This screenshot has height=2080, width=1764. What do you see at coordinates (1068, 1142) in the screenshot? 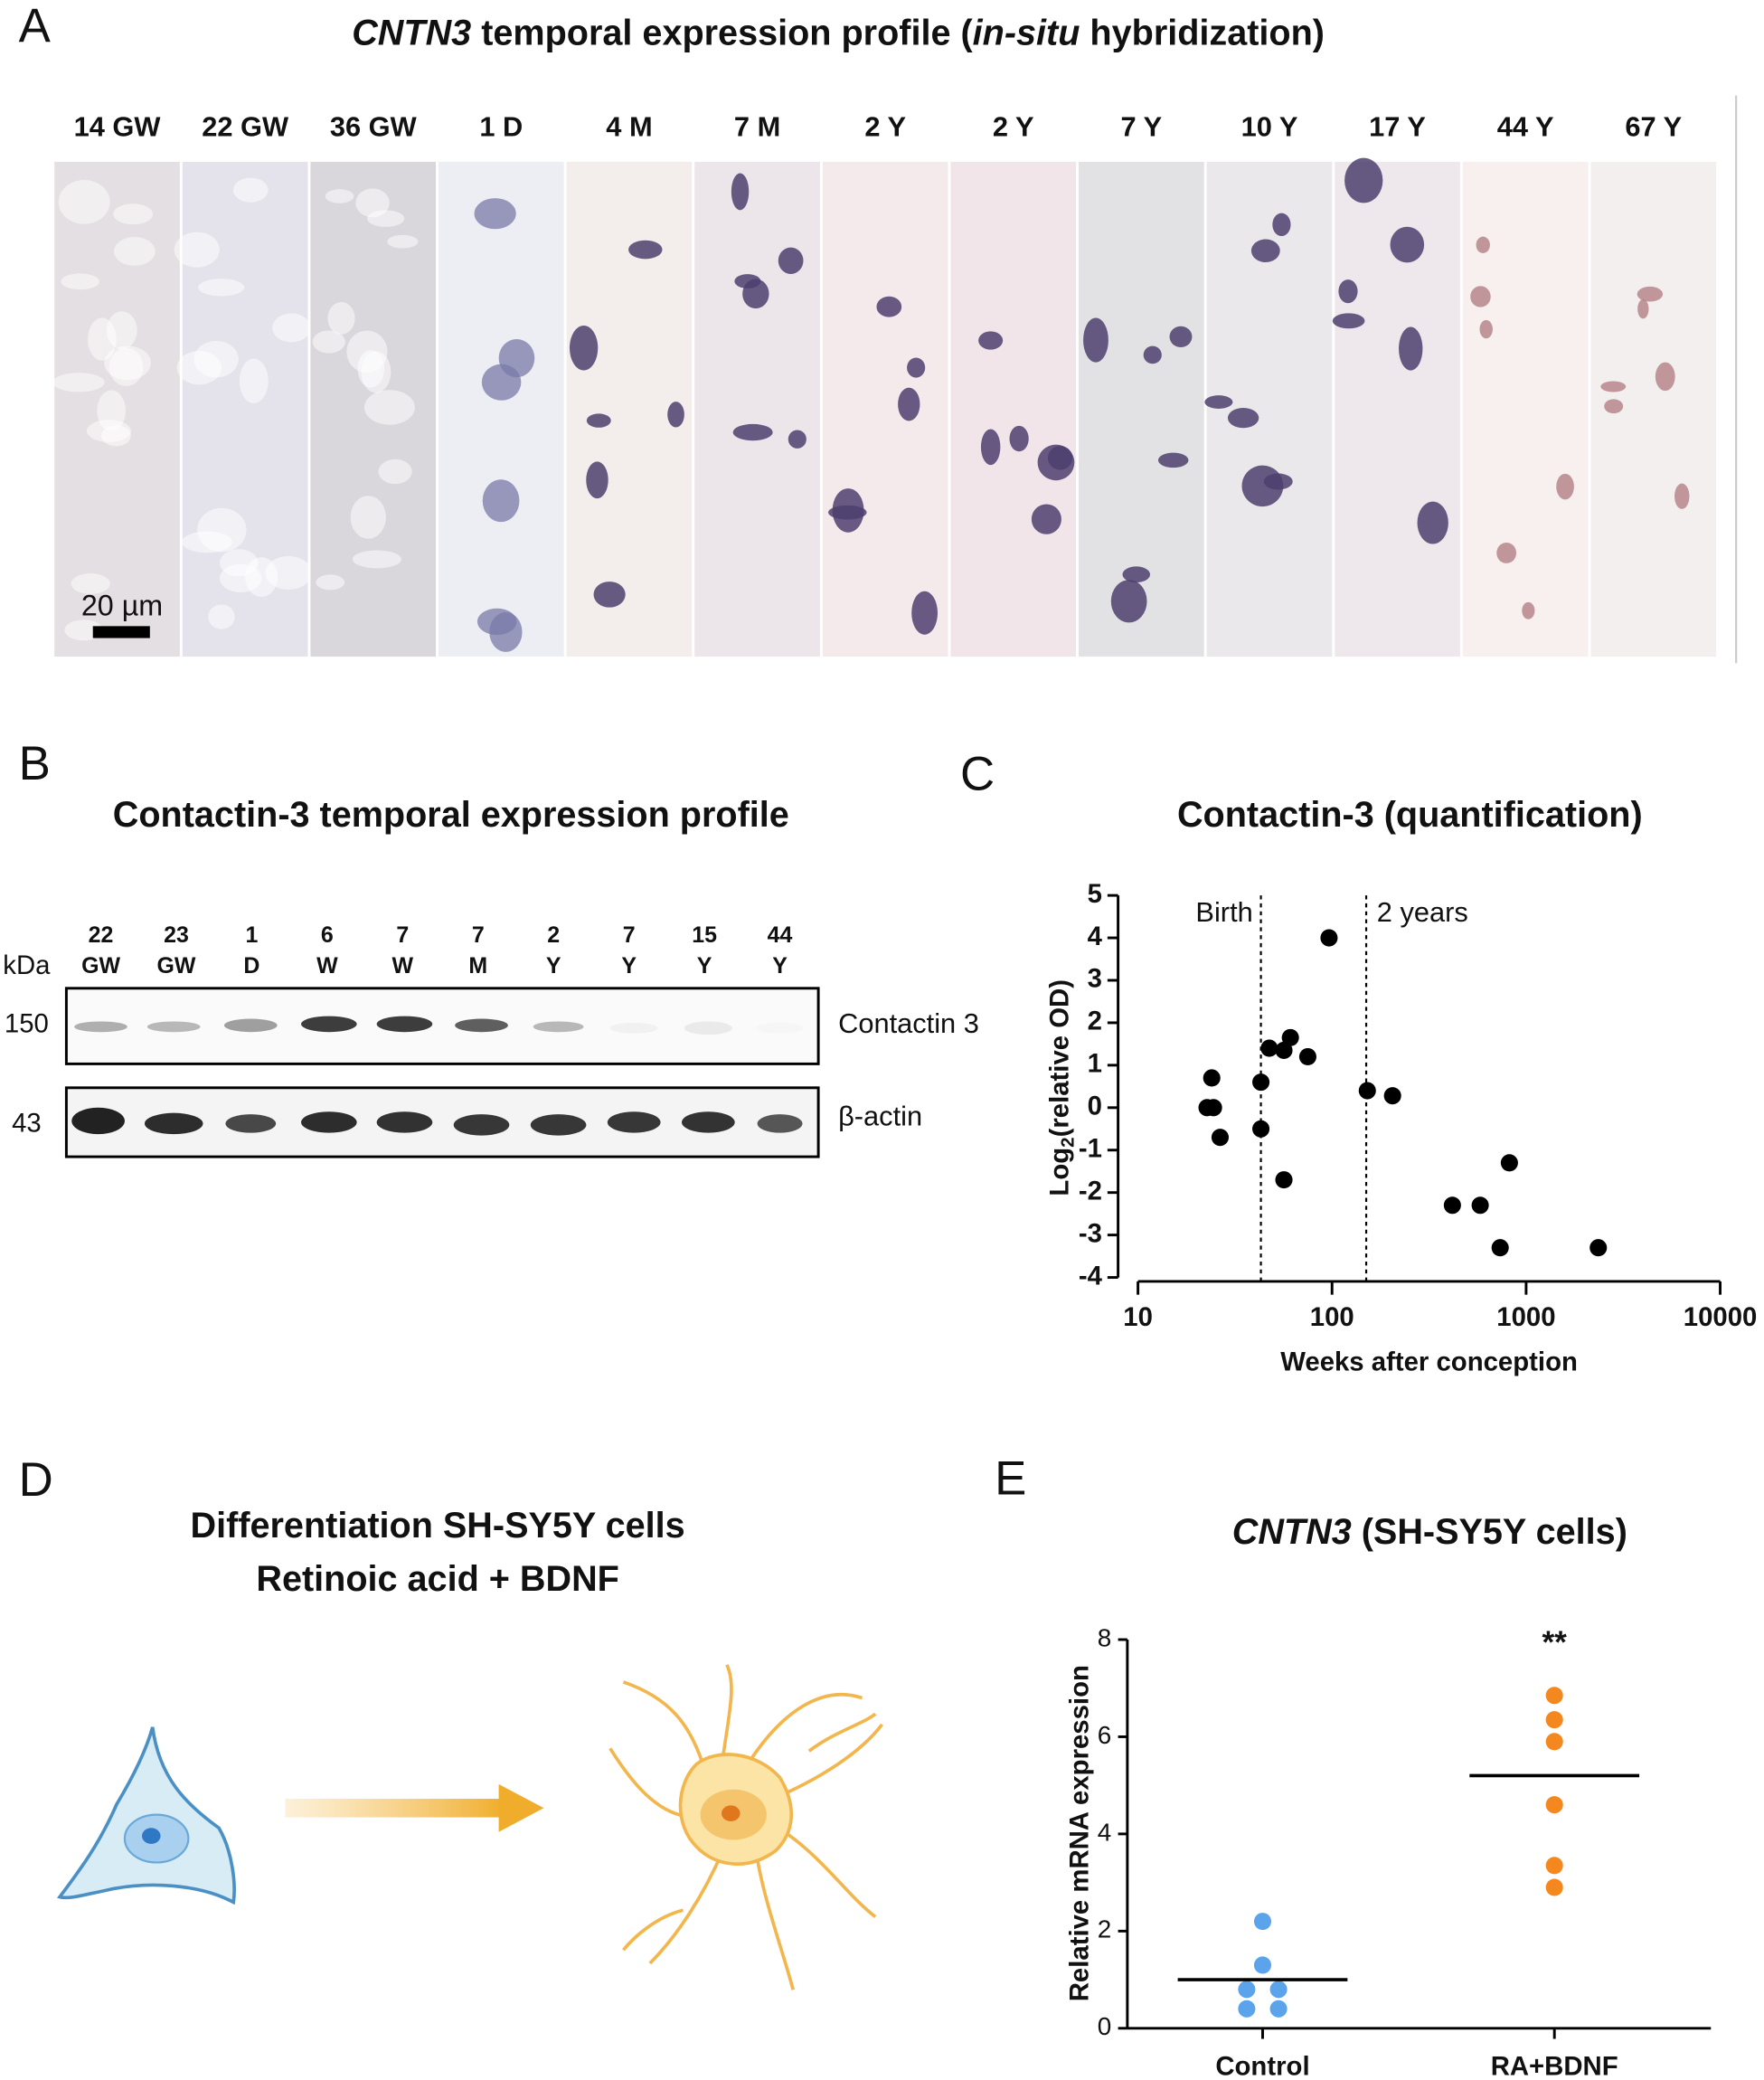
I see `y-axis-label-part: 2` at bounding box center [1068, 1142].